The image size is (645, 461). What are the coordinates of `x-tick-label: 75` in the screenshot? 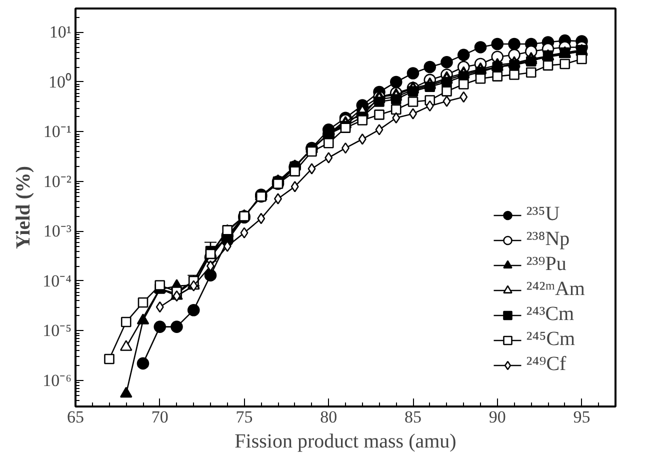 It's located at (244, 417).